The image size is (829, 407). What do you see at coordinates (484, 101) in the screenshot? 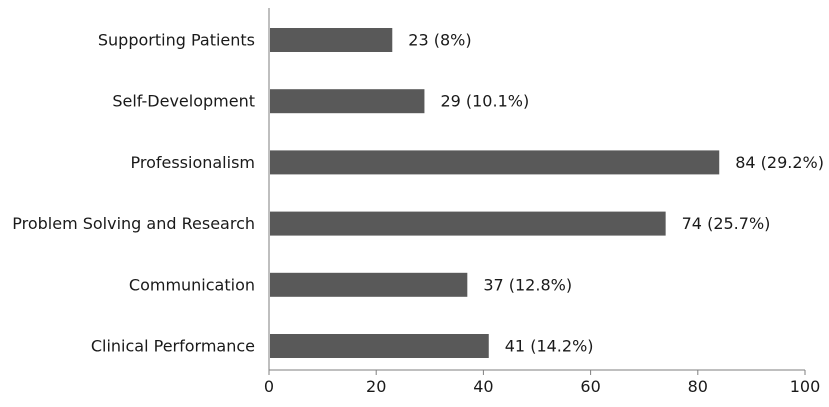
I see `data-label: 29 (10.1%)` at bounding box center [484, 101].